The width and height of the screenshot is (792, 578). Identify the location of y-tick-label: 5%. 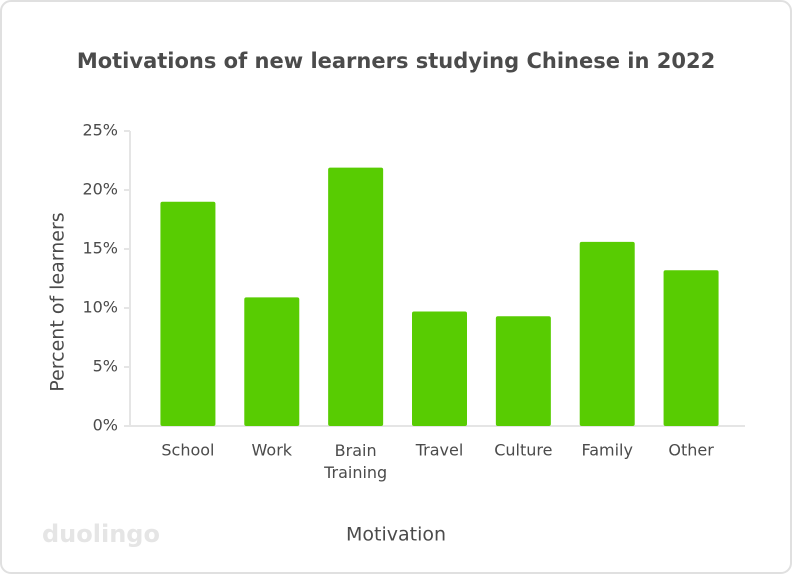
(105, 366).